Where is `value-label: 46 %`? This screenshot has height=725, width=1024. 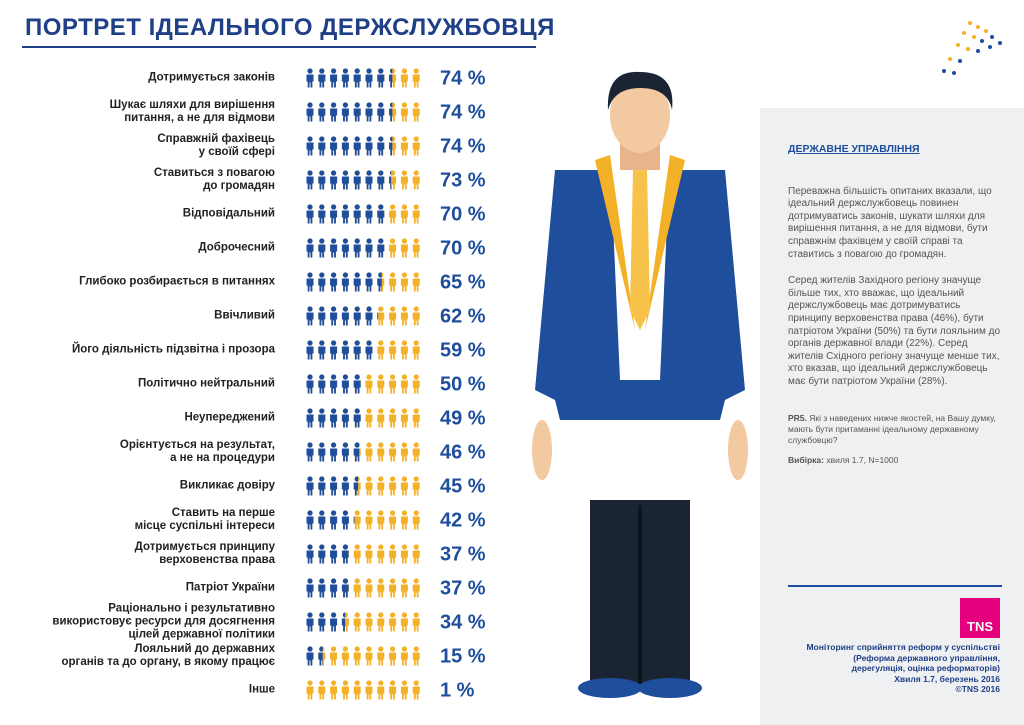
value-label: 46 % is located at coordinates (463, 452).